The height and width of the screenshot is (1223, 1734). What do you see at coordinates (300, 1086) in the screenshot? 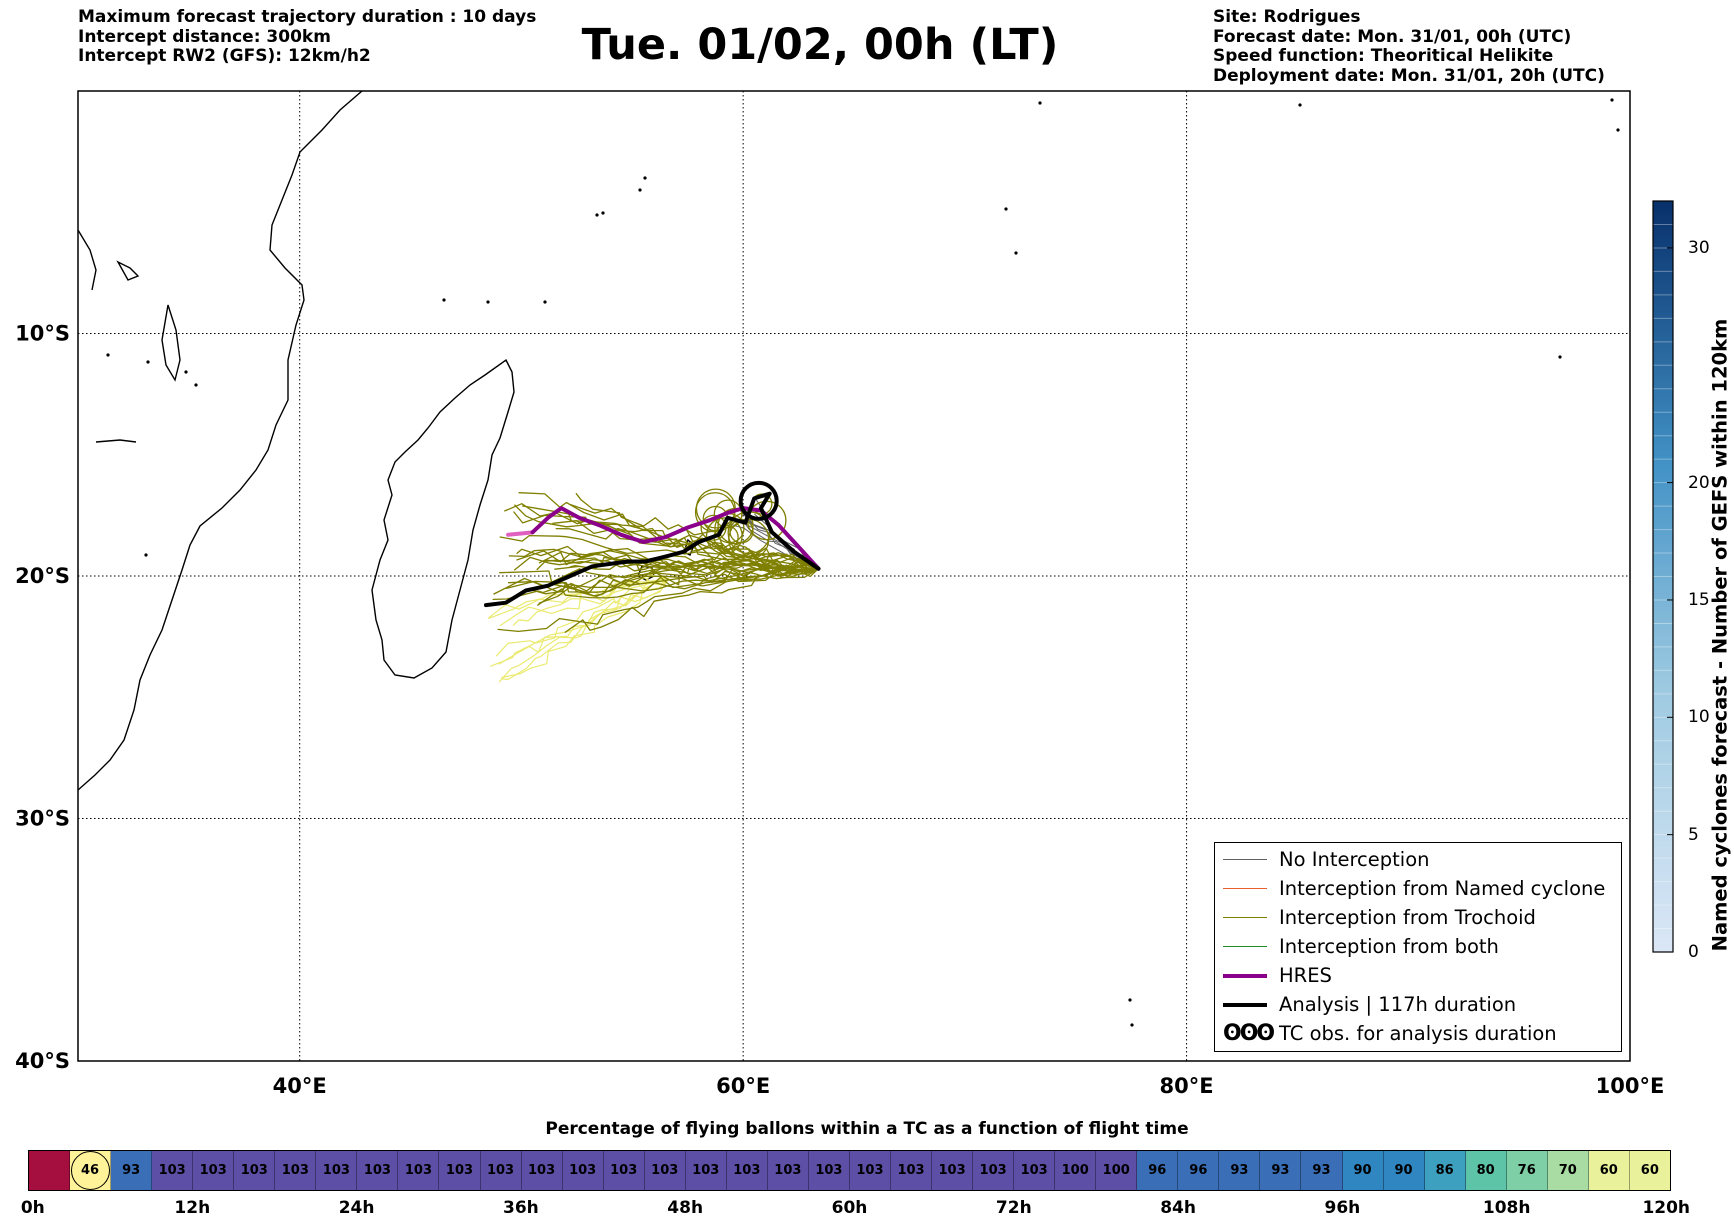
I see `lon-tick-label: 40°E` at bounding box center [300, 1086].